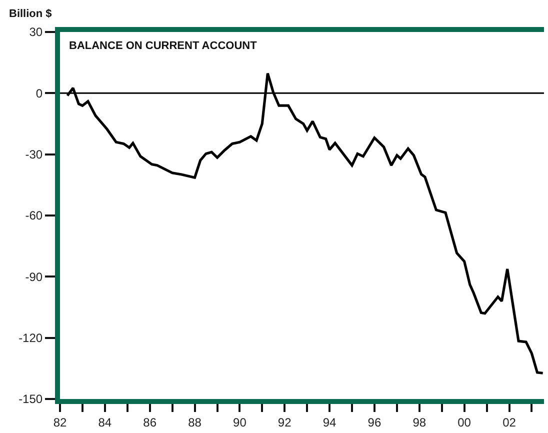  What do you see at coordinates (195, 422) in the screenshot?
I see `x-tick-label: 88` at bounding box center [195, 422].